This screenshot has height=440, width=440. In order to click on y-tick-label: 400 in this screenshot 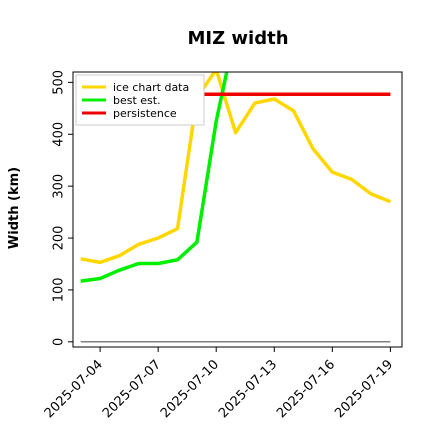, I will do `click(59, 134)`.